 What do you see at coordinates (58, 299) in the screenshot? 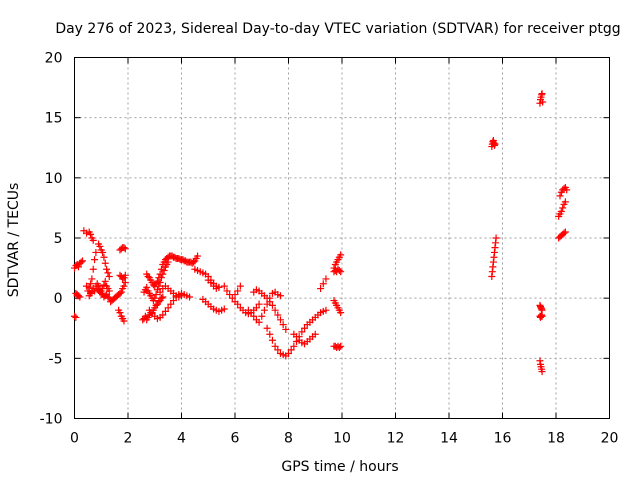
I see `y-tick-label: 0` at bounding box center [58, 299].